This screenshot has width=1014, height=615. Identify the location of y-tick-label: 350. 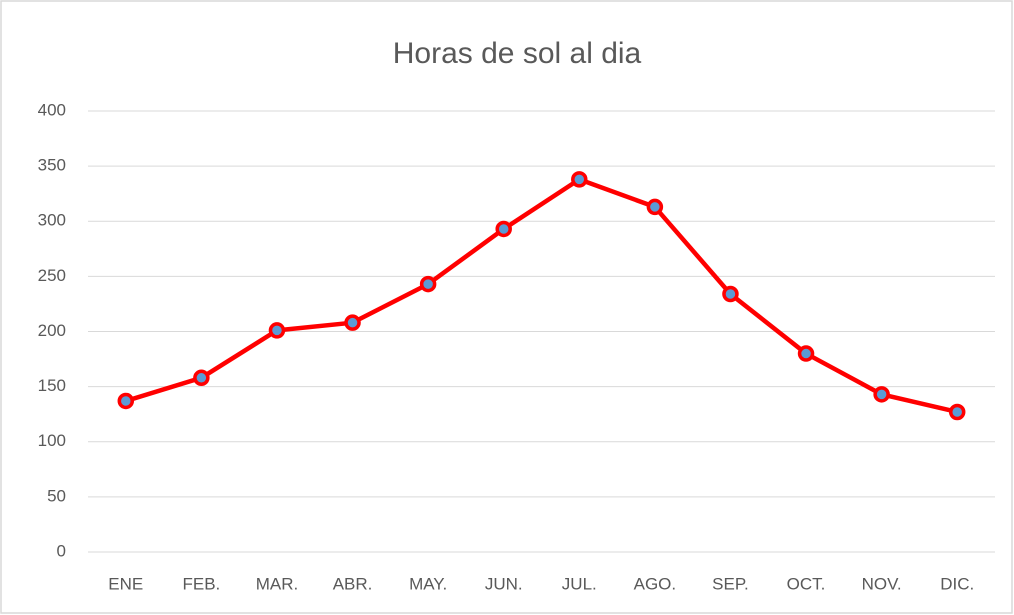
(52, 165).